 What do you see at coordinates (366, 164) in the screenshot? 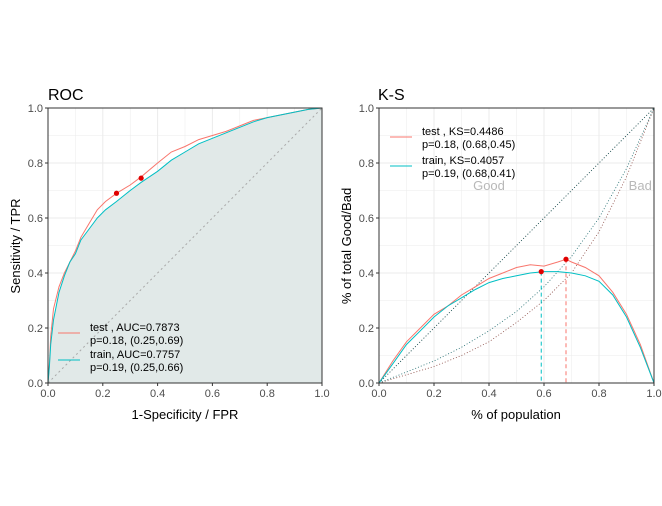
I see `ks-y-tick-label: 0.8` at bounding box center [366, 164].